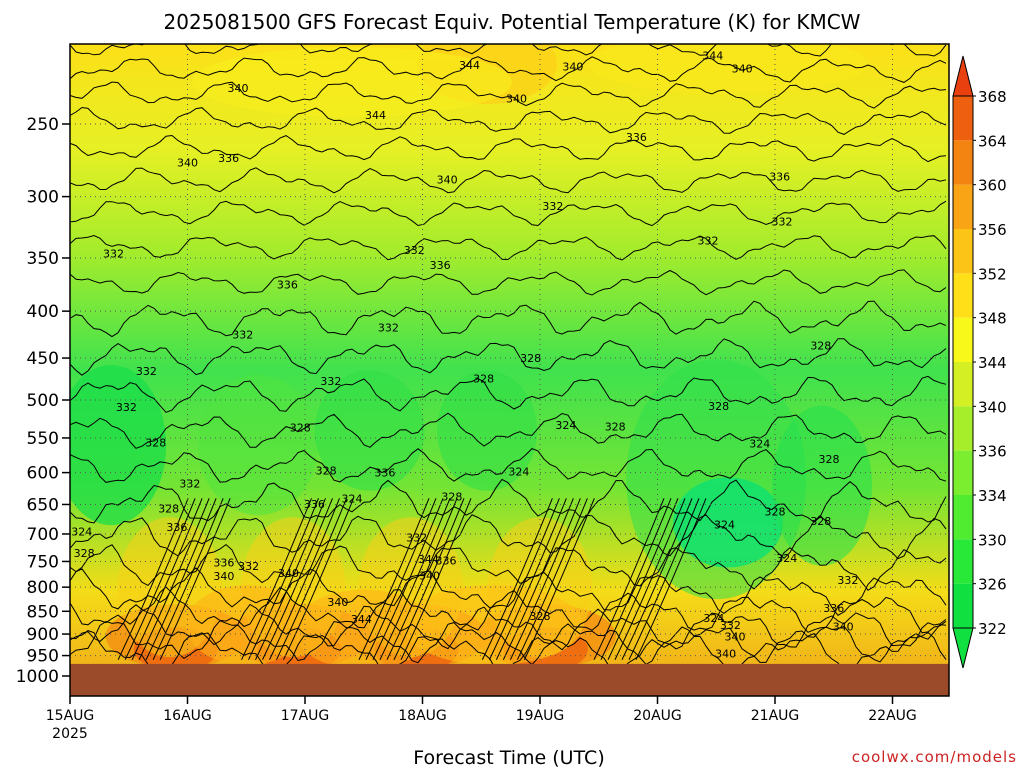  Describe the element at coordinates (43, 439) in the screenshot. I see `y-tick-label: 550` at that location.